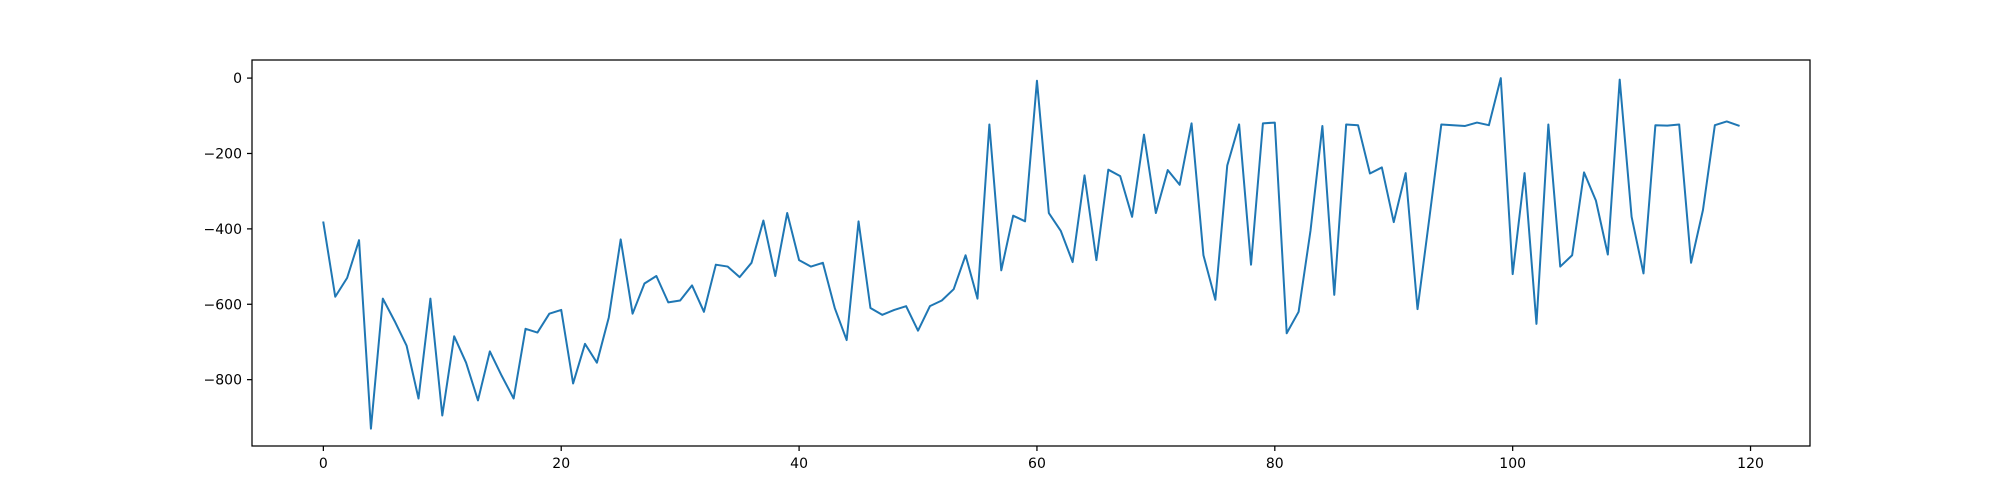 Image resolution: width=2000 pixels, height=500 pixels. What do you see at coordinates (1750, 464) in the screenshot?
I see `x-tick-label: 120` at bounding box center [1750, 464].